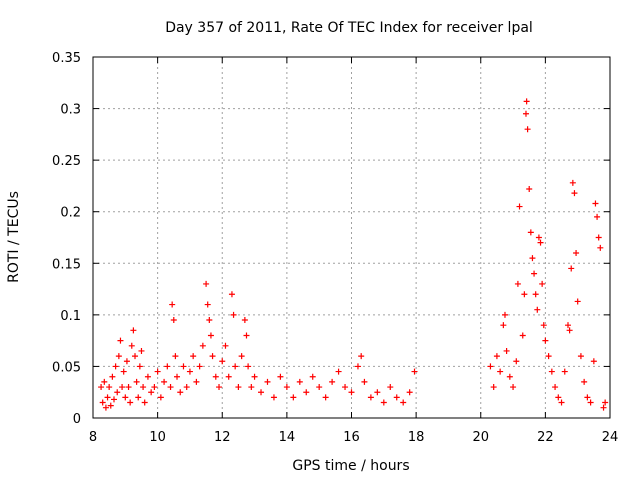 This screenshot has height=480, width=640. What do you see at coordinates (66, 58) in the screenshot?
I see `y-tick-label: 0.35` at bounding box center [66, 58].